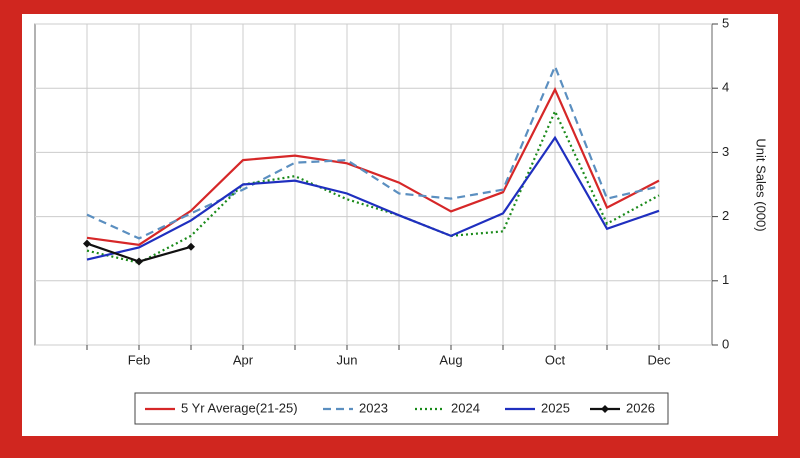 This screenshot has height=458, width=800. I want to click on x-tick-label: Oct, so click(555, 359).